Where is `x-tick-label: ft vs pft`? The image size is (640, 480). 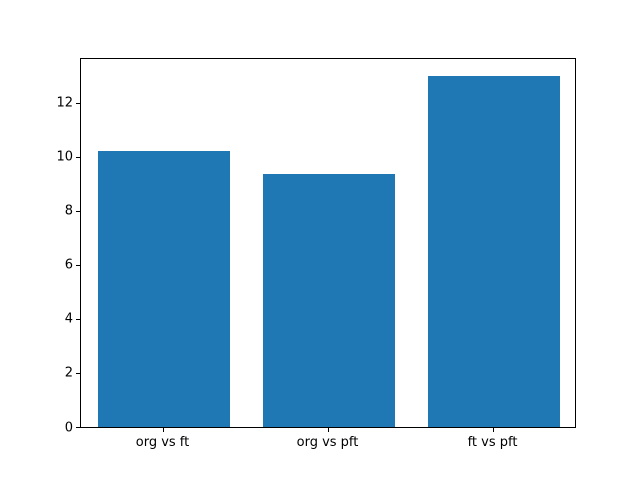 x-tick-label: ft vs pft is located at coordinates (492, 442).